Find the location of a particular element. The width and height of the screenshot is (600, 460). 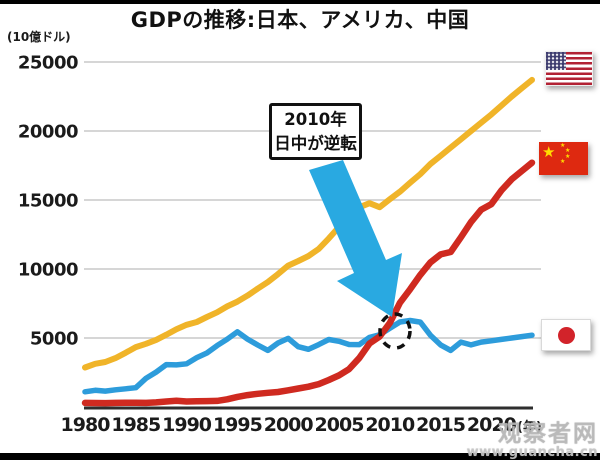

japan-flag-icon is located at coordinates (566, 335).